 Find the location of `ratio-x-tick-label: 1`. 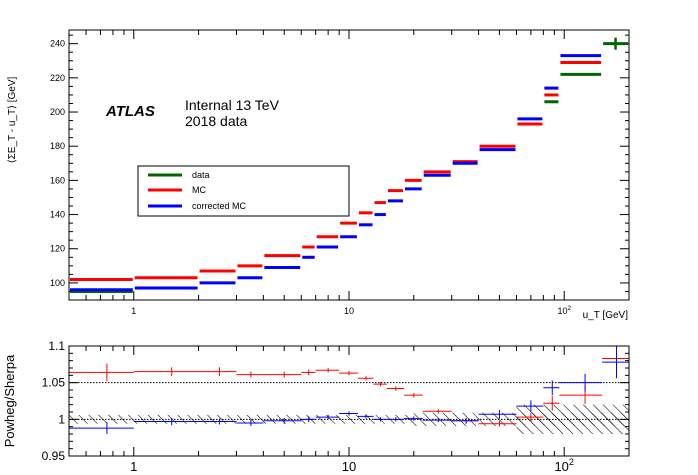

ratio-x-tick-label: 1 is located at coordinates (133, 466).